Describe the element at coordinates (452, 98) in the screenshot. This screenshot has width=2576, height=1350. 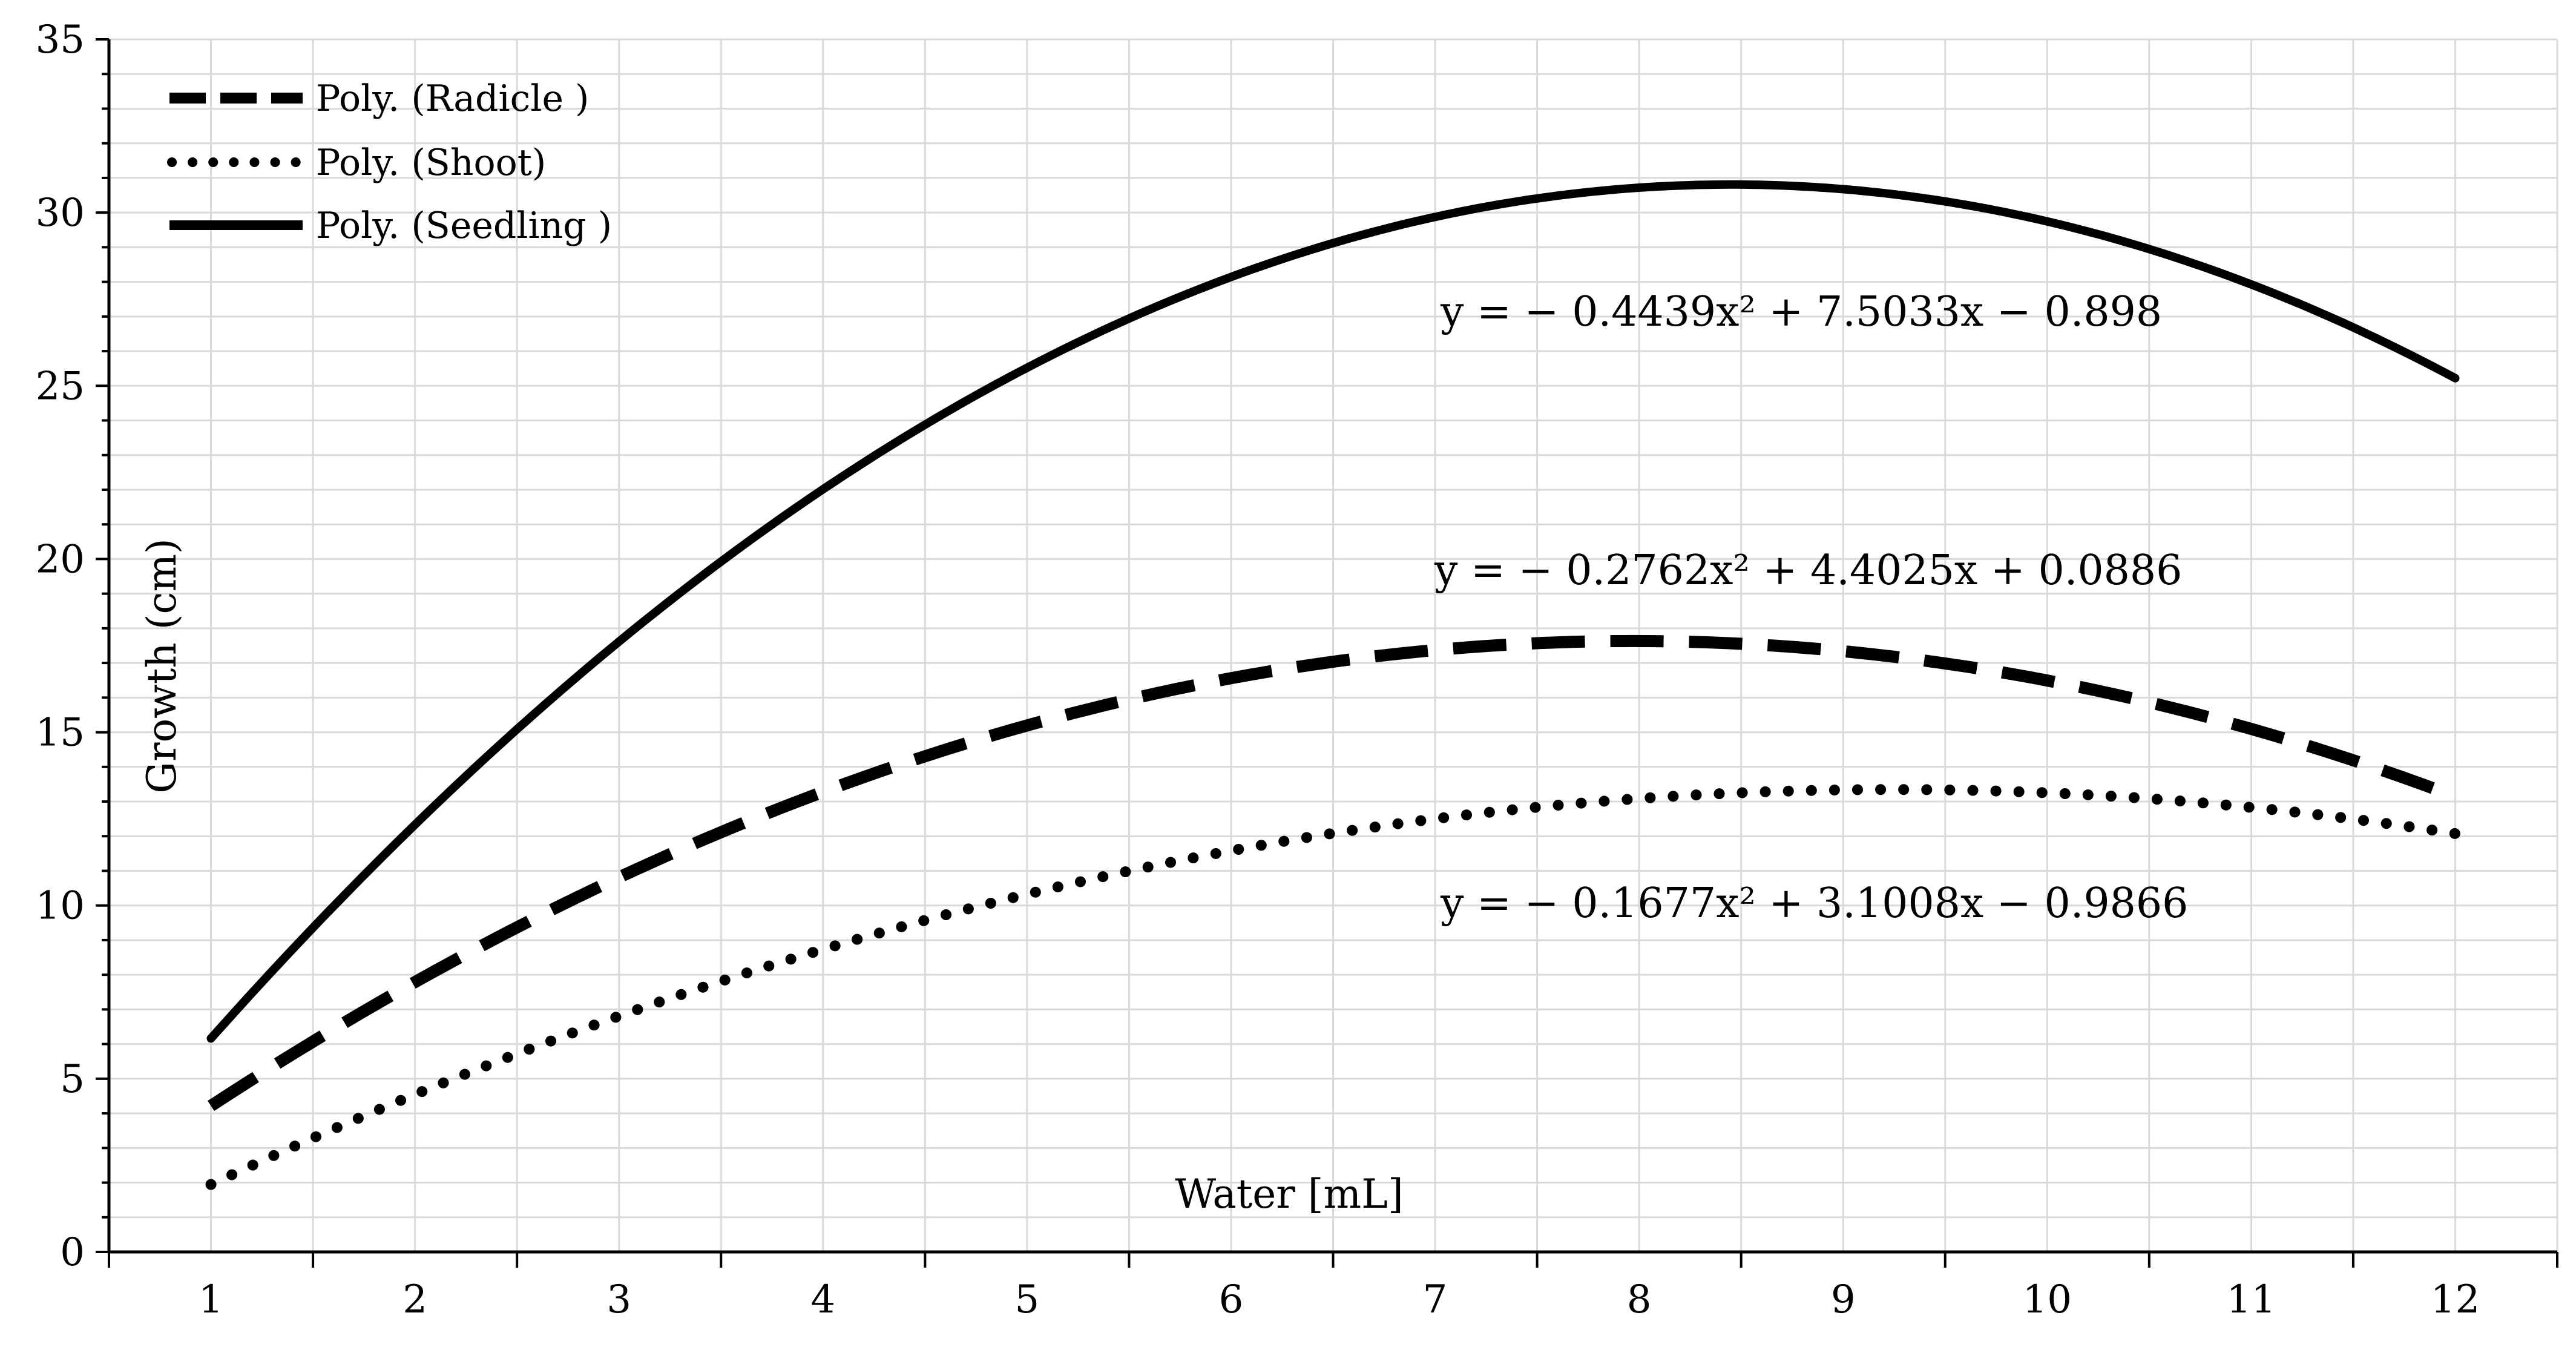
I see `legend-label-radicle: Poly. (Radicle )` at that location.